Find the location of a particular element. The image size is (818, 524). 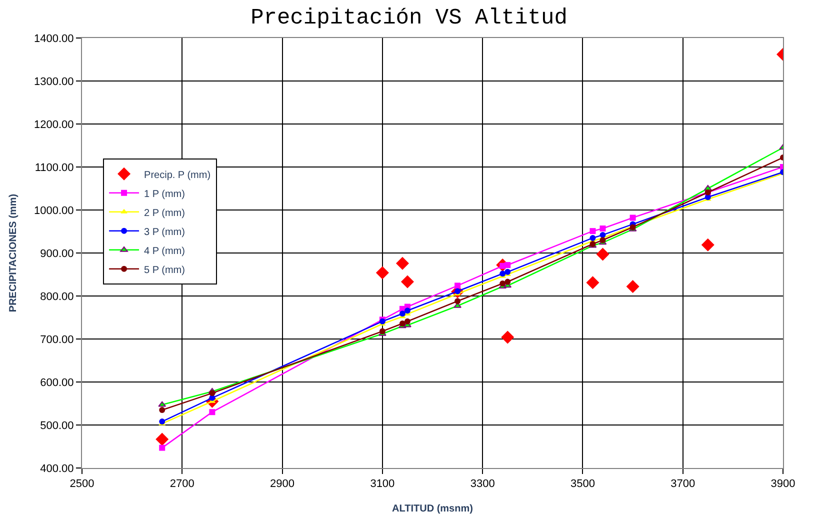

y-tick-label: 500.00 is located at coordinates (57, 426).